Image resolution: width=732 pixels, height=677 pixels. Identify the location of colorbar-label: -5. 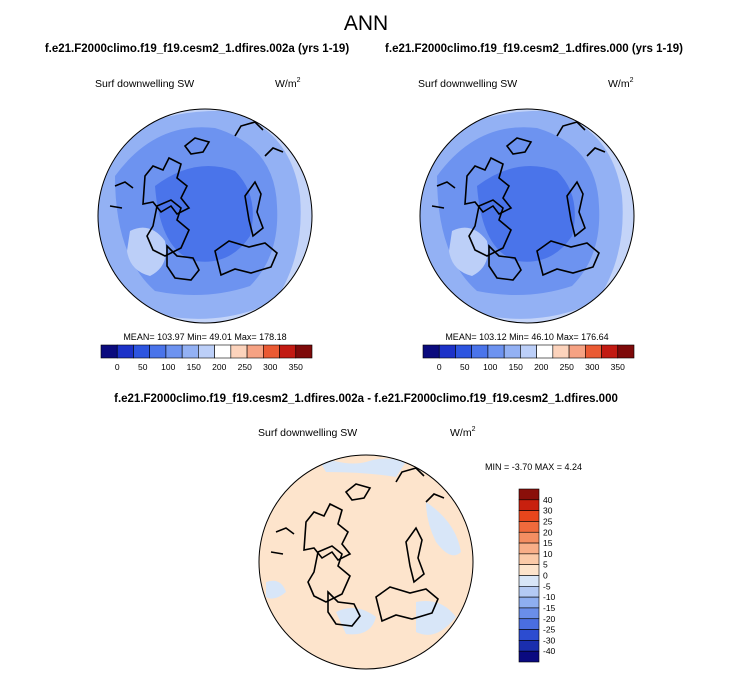
(547, 586).